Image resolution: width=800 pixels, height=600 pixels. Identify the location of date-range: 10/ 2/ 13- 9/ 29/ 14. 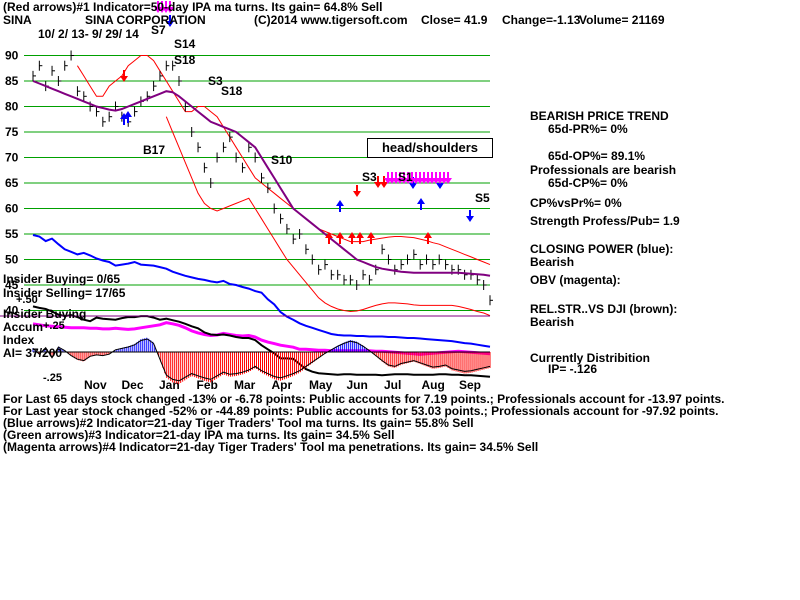
(88, 34).